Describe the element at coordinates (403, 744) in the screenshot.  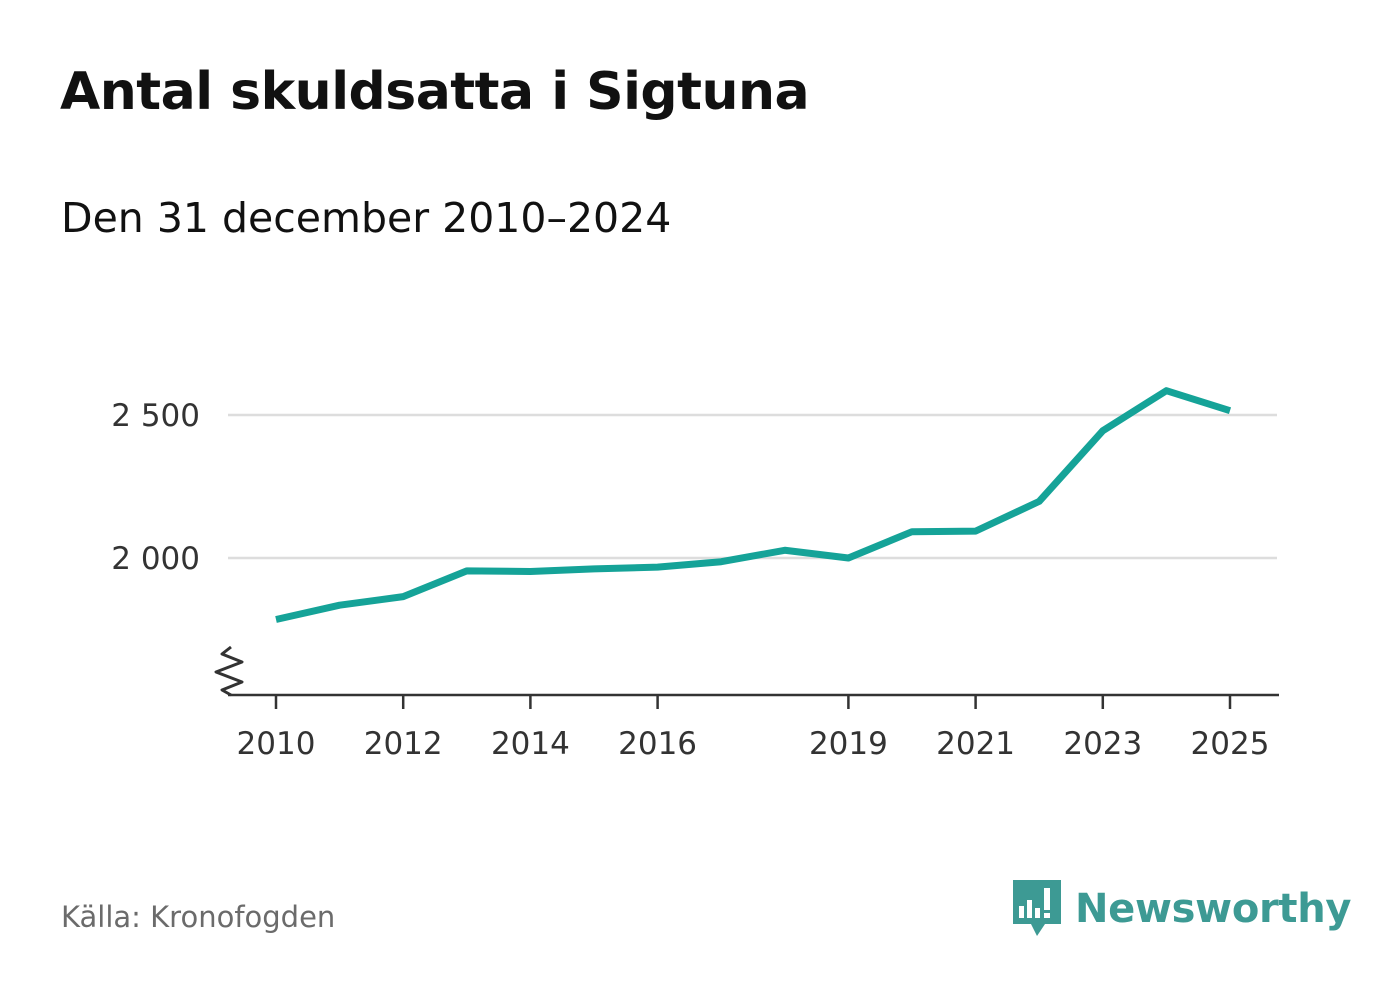
I see `x-tick-label: 2012` at that location.